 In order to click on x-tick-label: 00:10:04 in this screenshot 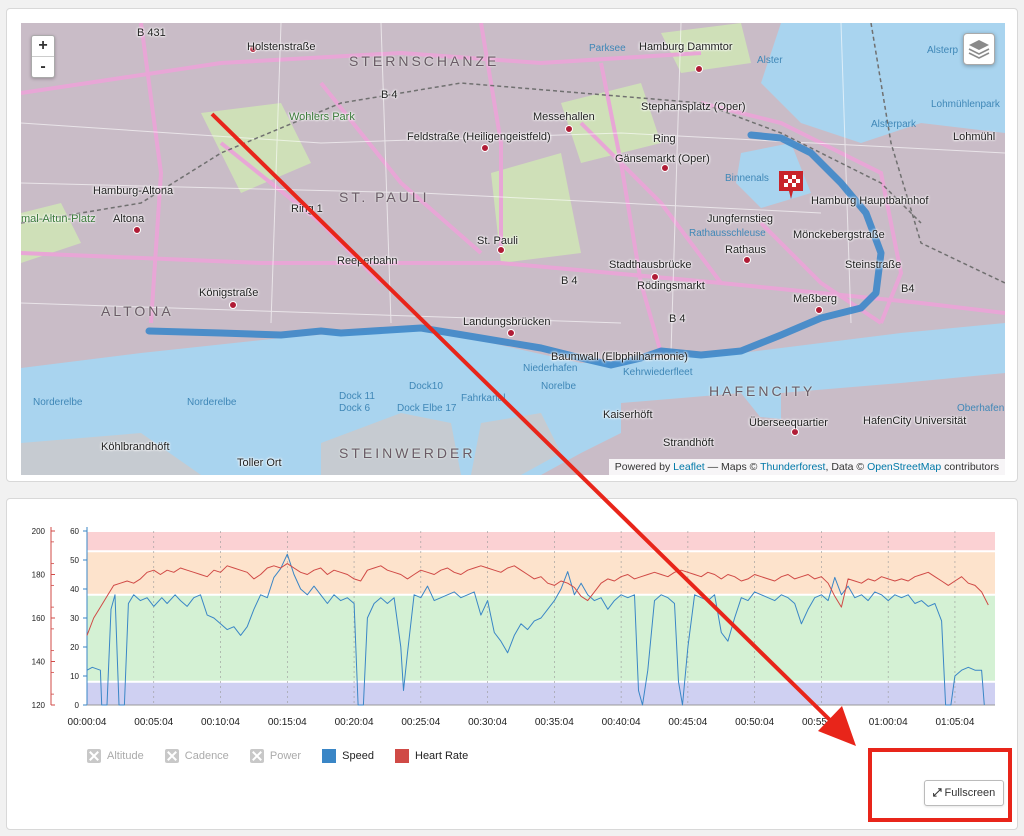, I will do `click(220, 722)`.